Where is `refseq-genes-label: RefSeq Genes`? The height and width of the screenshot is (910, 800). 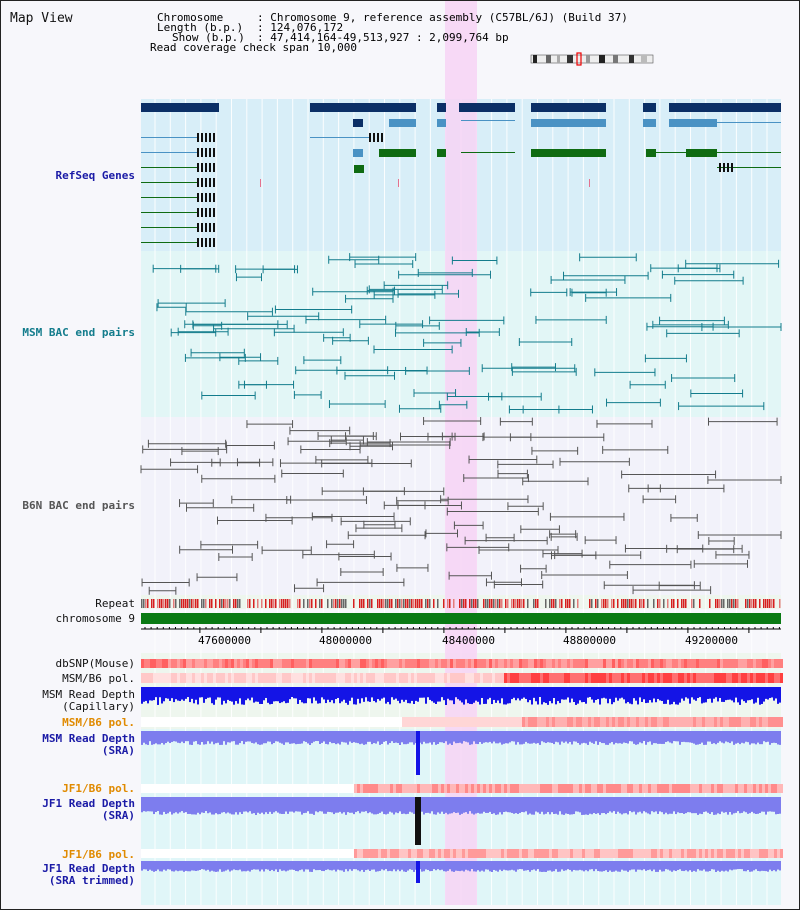 refseq-genes-label: RefSeq Genes is located at coordinates (95, 175).